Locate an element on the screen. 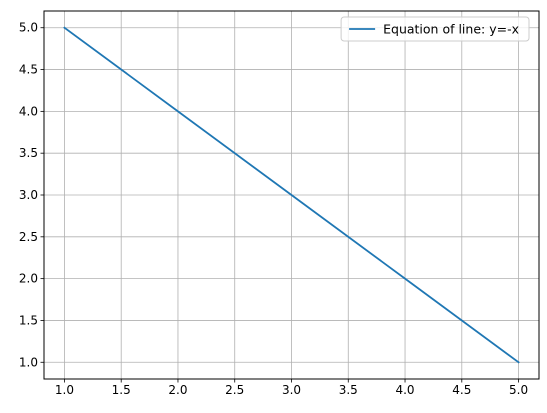  x-tick-label: 3.0 is located at coordinates (291, 390).